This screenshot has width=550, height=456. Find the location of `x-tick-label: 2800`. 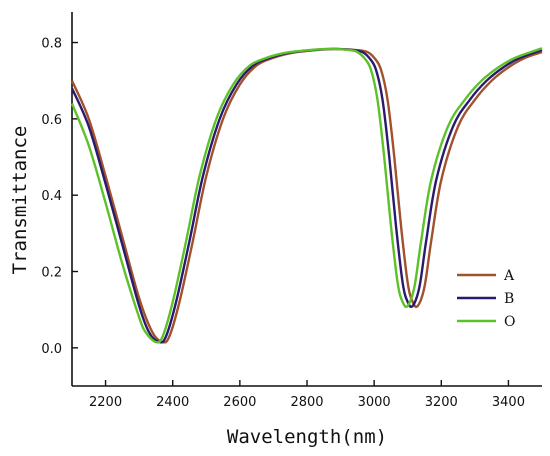

x-tick-label: 2800 is located at coordinates (306, 402).